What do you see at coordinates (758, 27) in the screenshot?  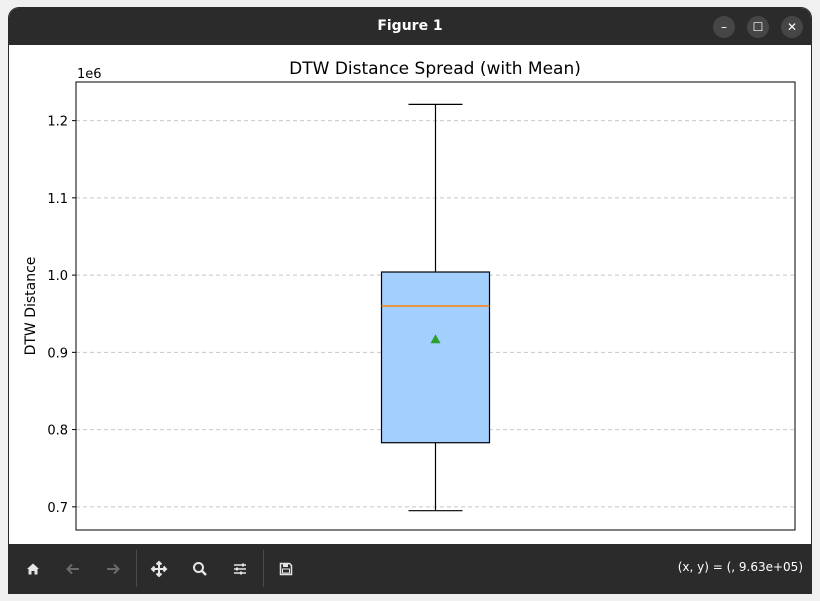 I see `maximize-button: ☐` at bounding box center [758, 27].